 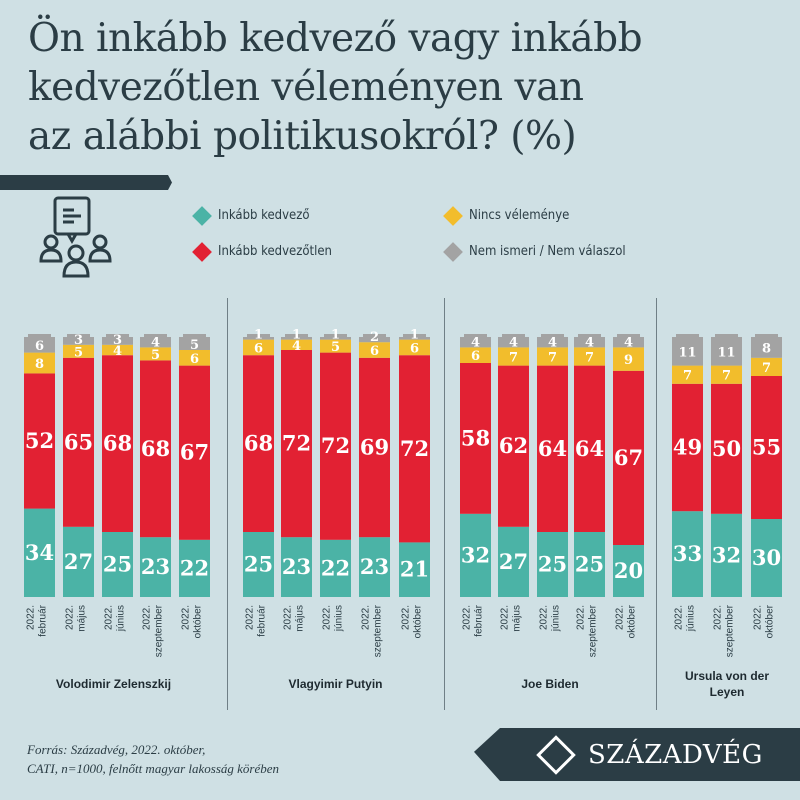 What do you see at coordinates (113, 684) in the screenshot?
I see `group-name-zelenszkij: Volodimir Zelenszkij` at bounding box center [113, 684].